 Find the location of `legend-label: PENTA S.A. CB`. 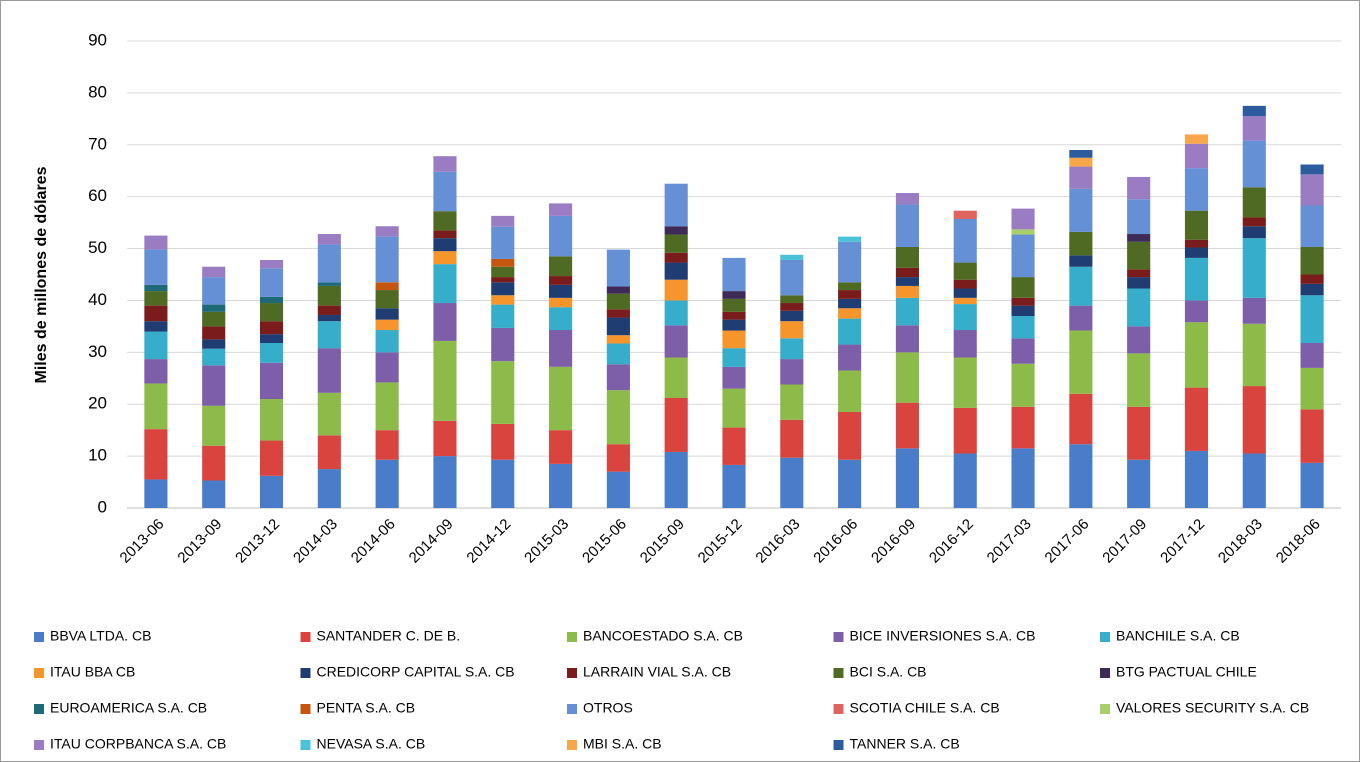

legend-label: PENTA S.A. CB is located at coordinates (366, 708).